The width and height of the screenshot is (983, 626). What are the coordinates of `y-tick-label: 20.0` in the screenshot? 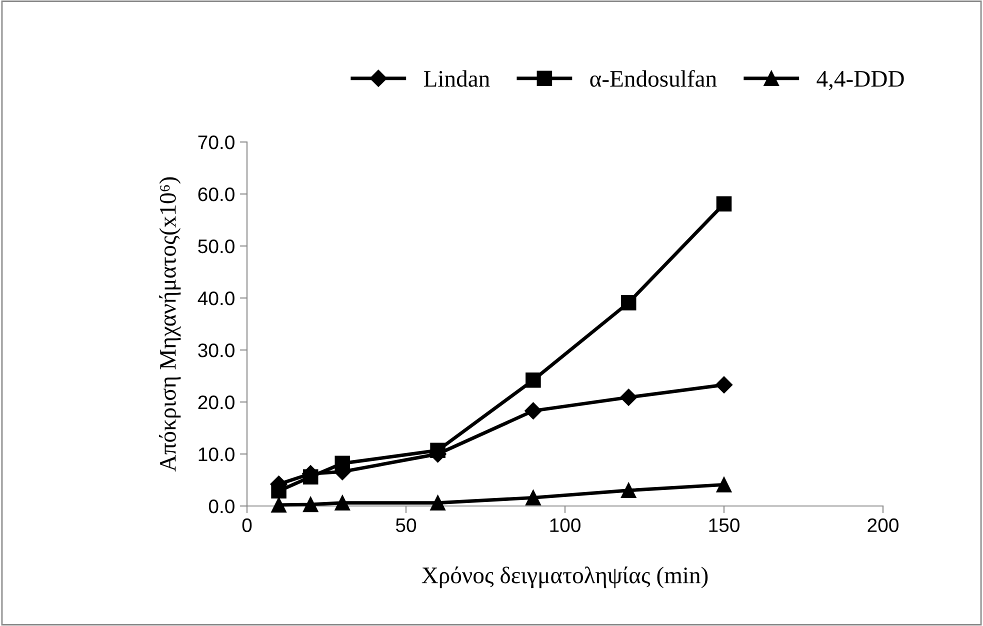 It's located at (216, 402).